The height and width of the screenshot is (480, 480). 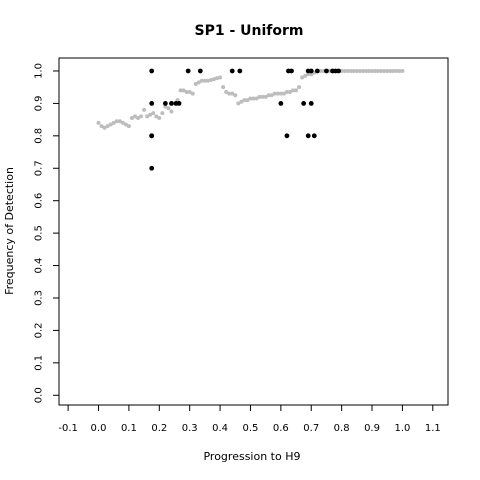 I want to click on y-tick-label: 0.4, so click(x=39, y=266).